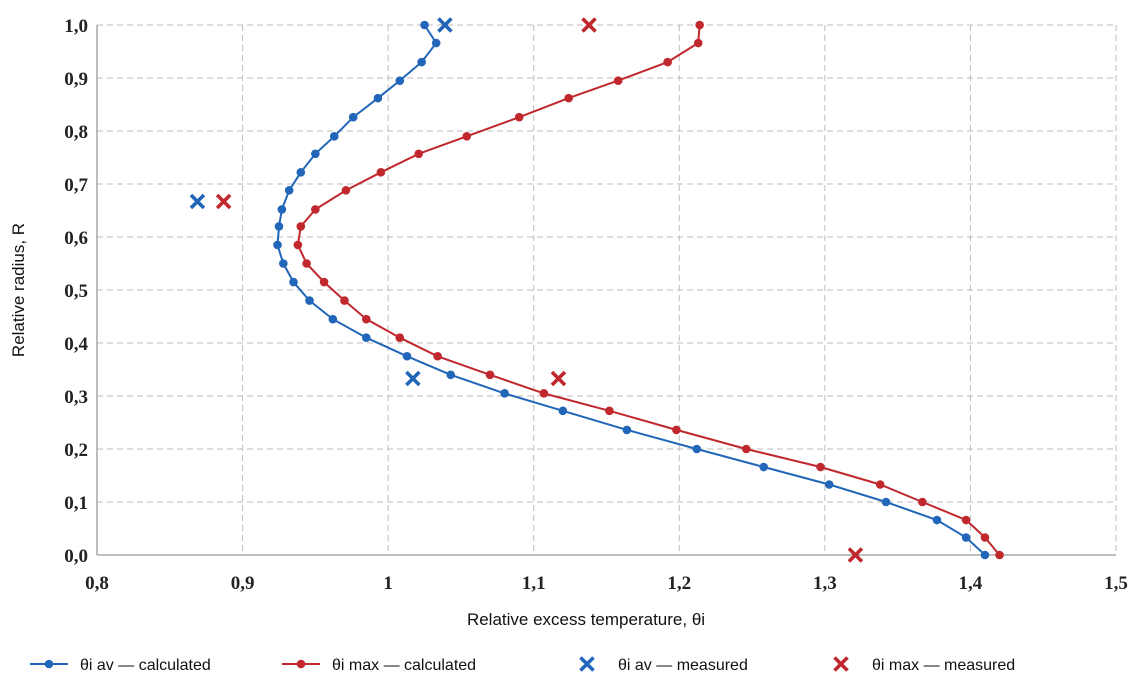 Image resolution: width=1131 pixels, height=686 pixels. Describe the element at coordinates (534, 583) in the screenshot. I see `x-tick-label: 1,1` at that location.